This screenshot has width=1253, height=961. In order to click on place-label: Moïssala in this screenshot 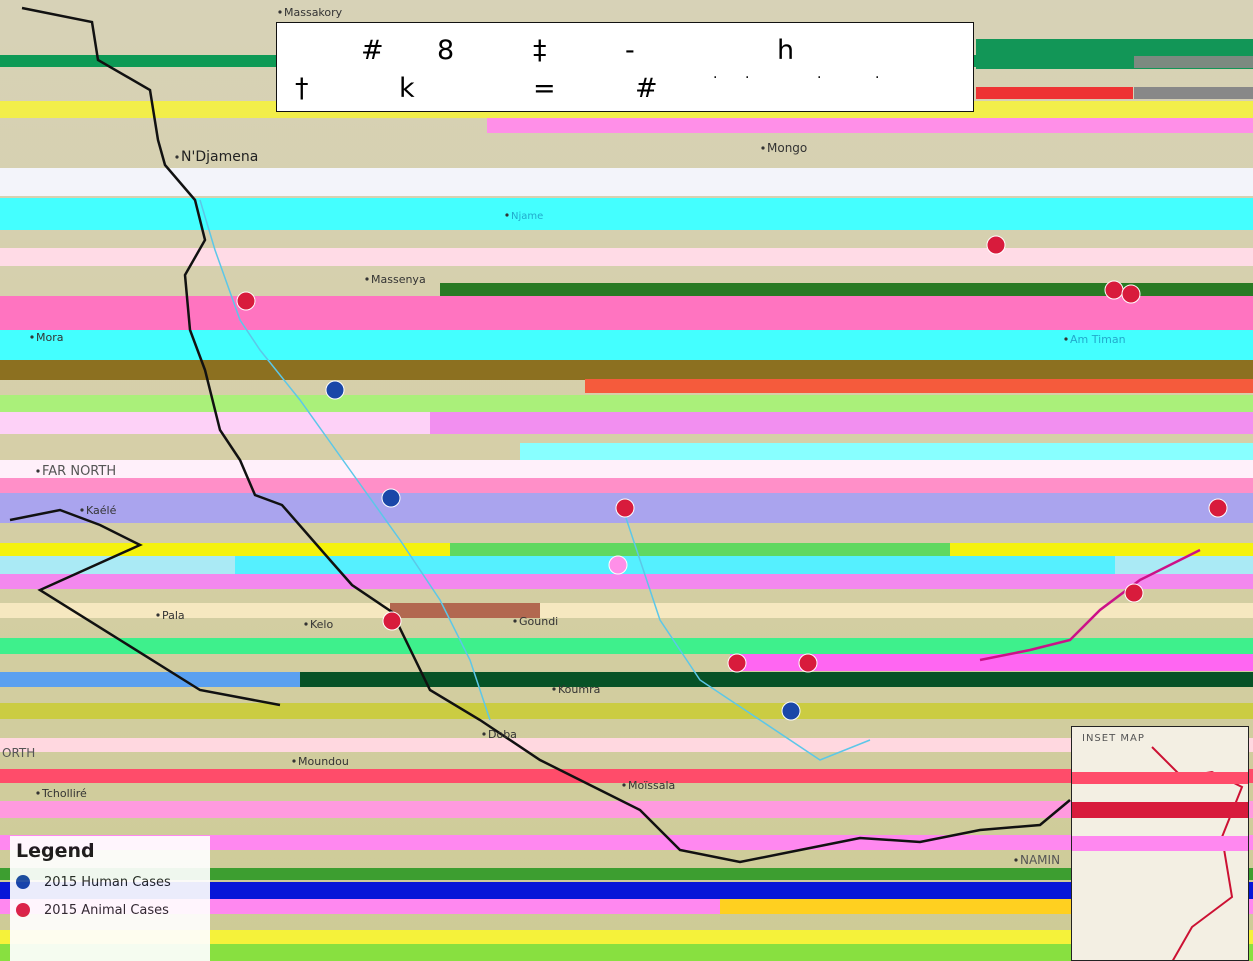, I will do `click(651, 785)`.